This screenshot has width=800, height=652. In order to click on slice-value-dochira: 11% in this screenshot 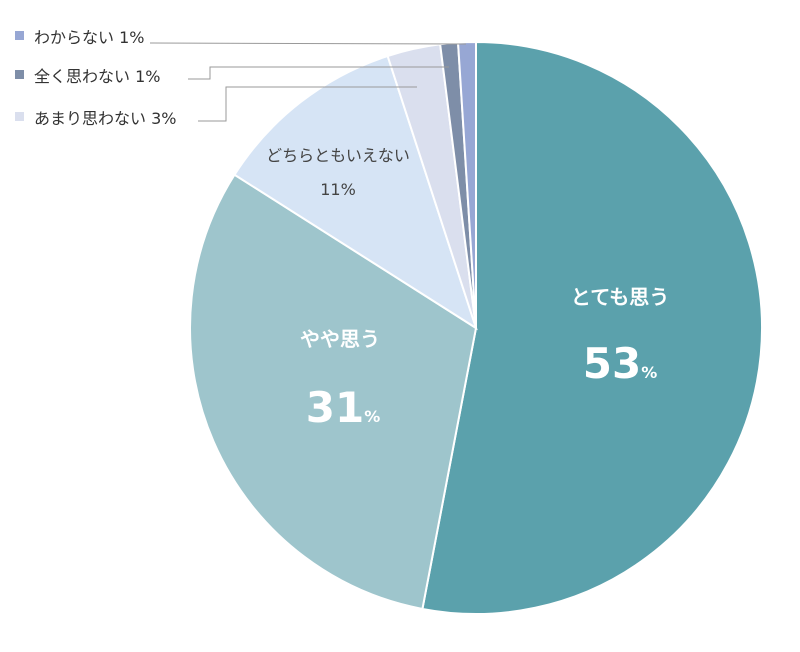, I will do `click(338, 189)`.